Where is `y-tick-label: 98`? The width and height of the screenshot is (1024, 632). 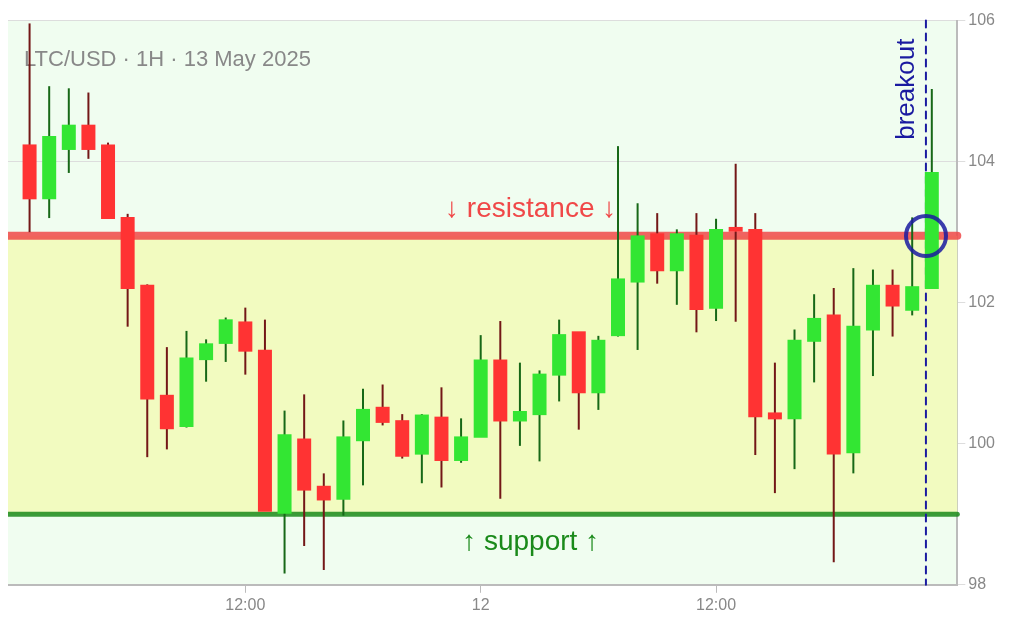
y-tick-label: 98 is located at coordinates (977, 584).